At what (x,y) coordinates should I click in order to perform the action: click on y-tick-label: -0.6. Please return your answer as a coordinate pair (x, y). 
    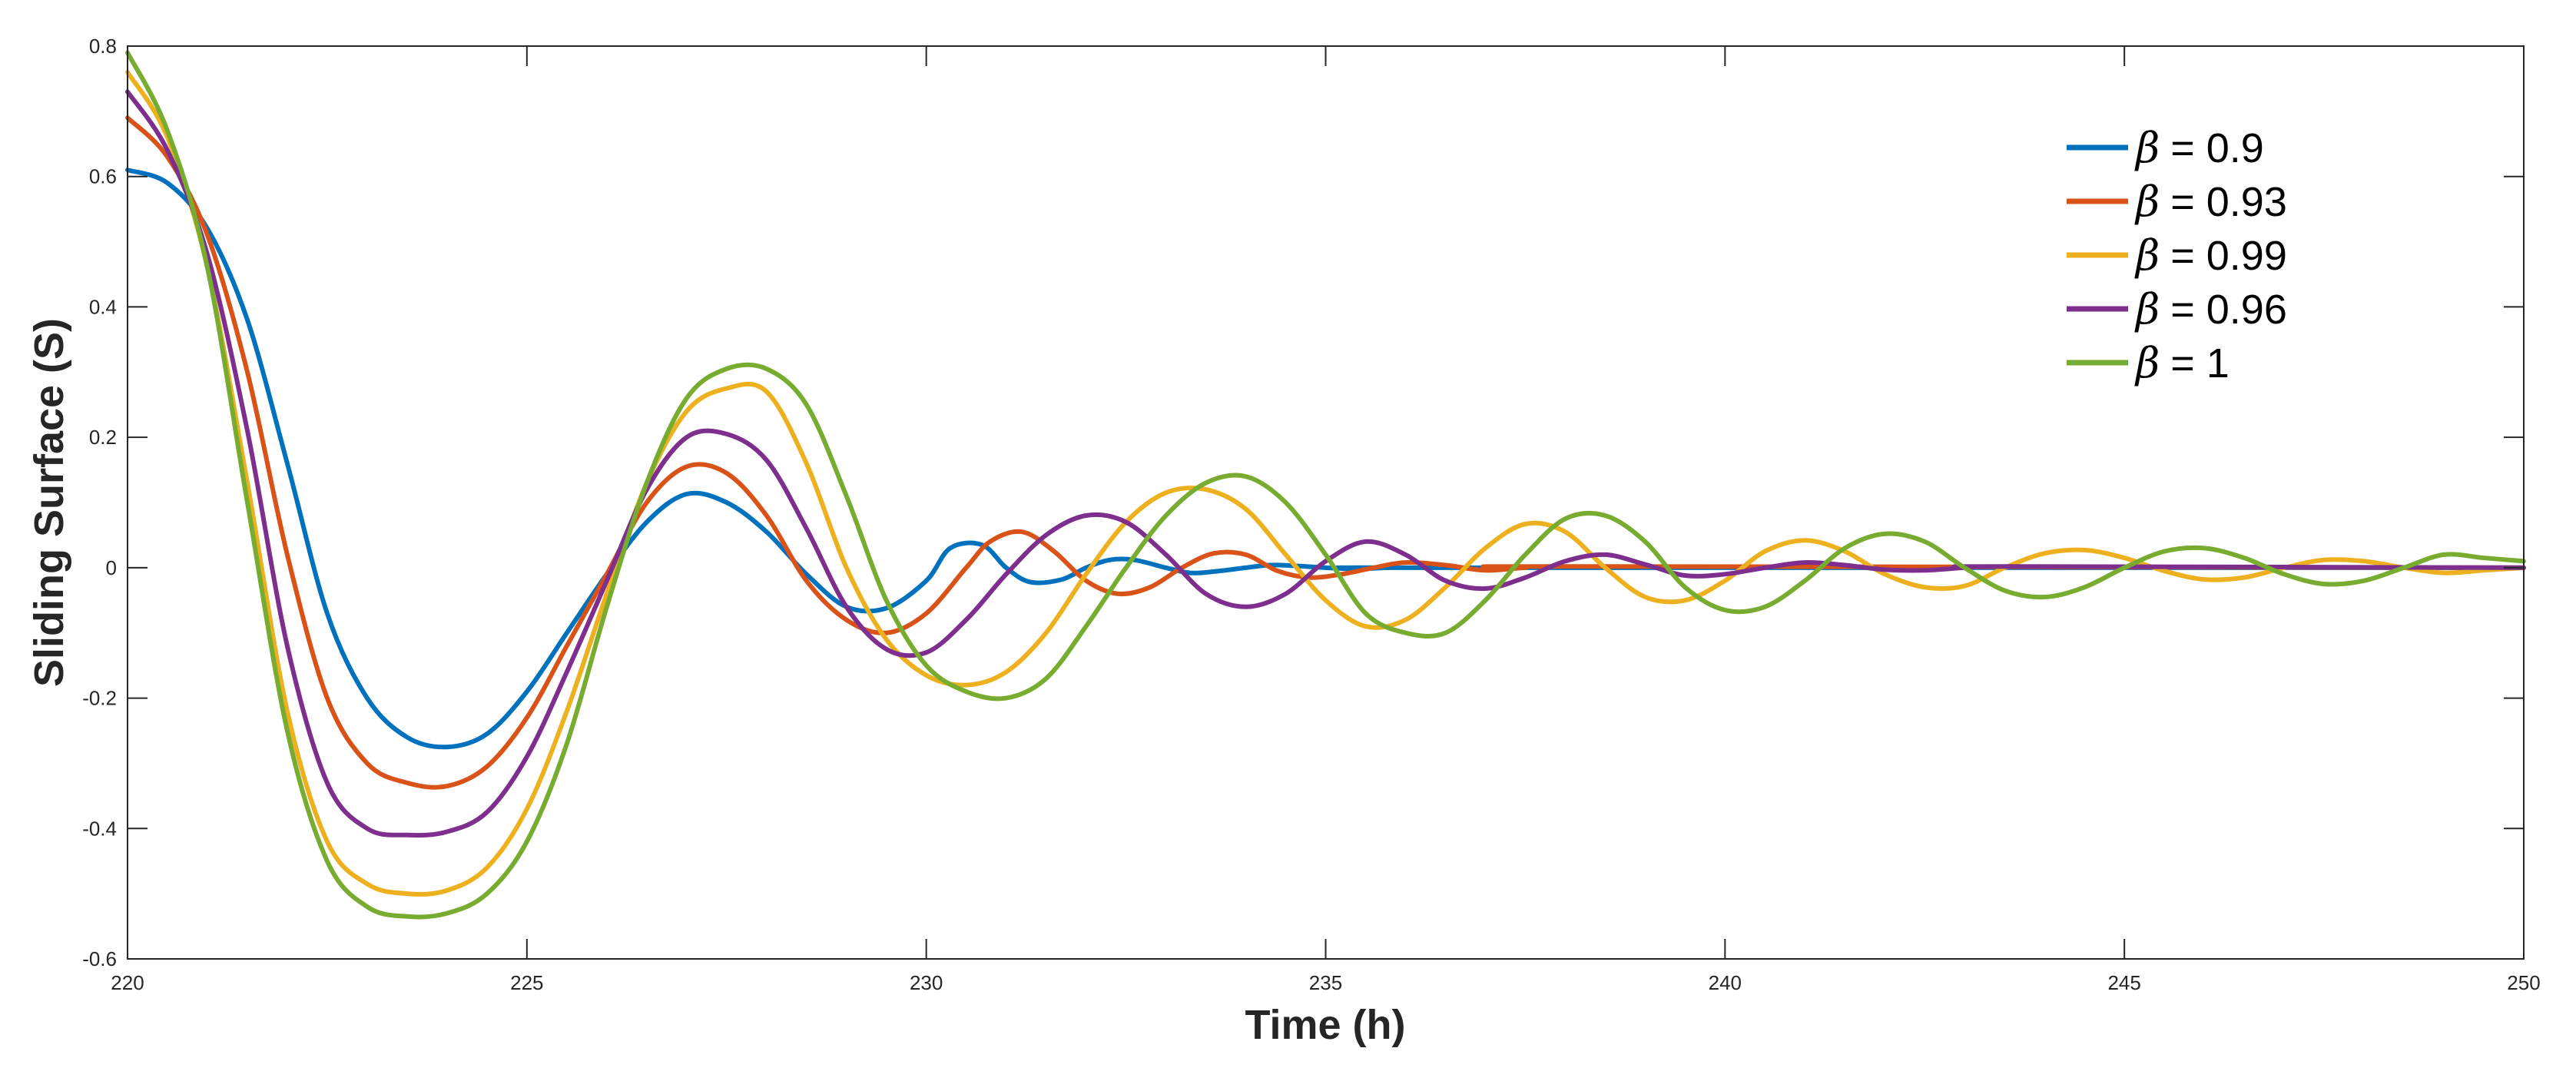
    Looking at the image, I should click on (99, 958).